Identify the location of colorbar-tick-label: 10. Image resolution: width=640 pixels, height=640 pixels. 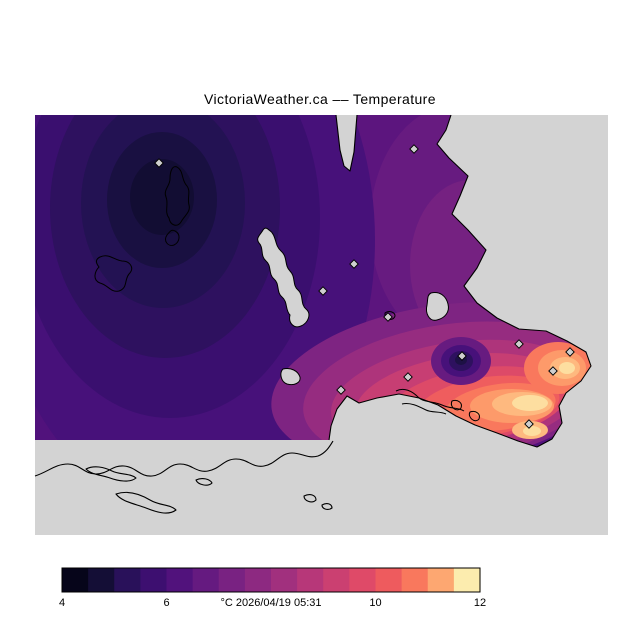
(375, 603).